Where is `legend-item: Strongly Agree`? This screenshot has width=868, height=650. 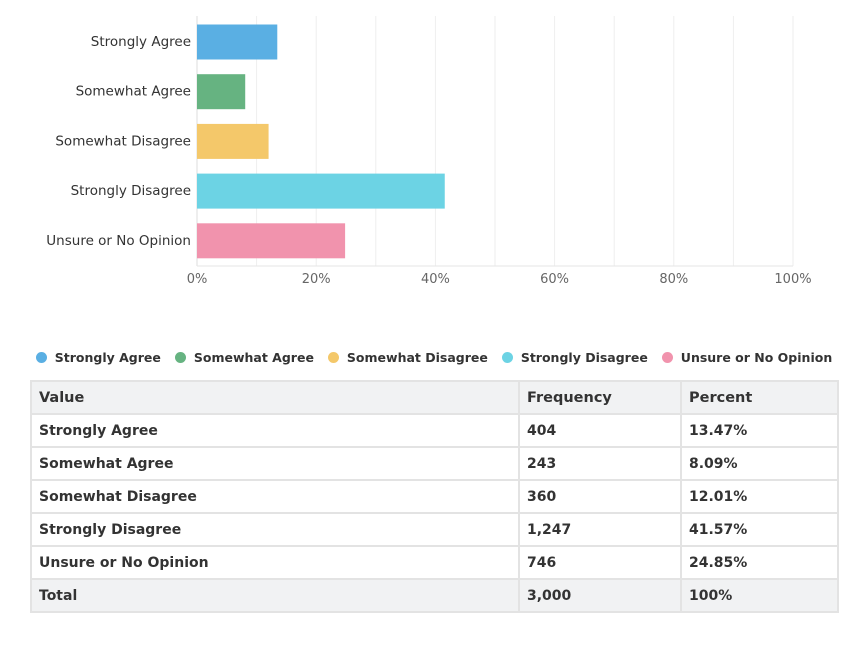 legend-item: Strongly Agree is located at coordinates (98, 357).